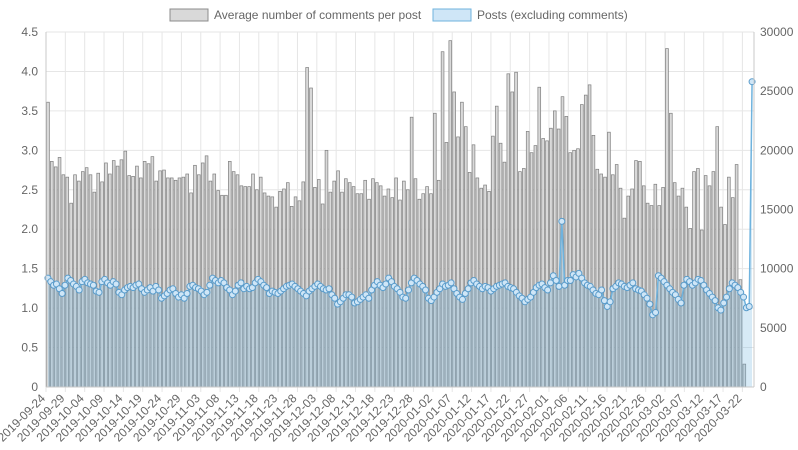  What do you see at coordinates (29, 111) in the screenshot?
I see `y-left-tick-label: 3.5` at bounding box center [29, 111].